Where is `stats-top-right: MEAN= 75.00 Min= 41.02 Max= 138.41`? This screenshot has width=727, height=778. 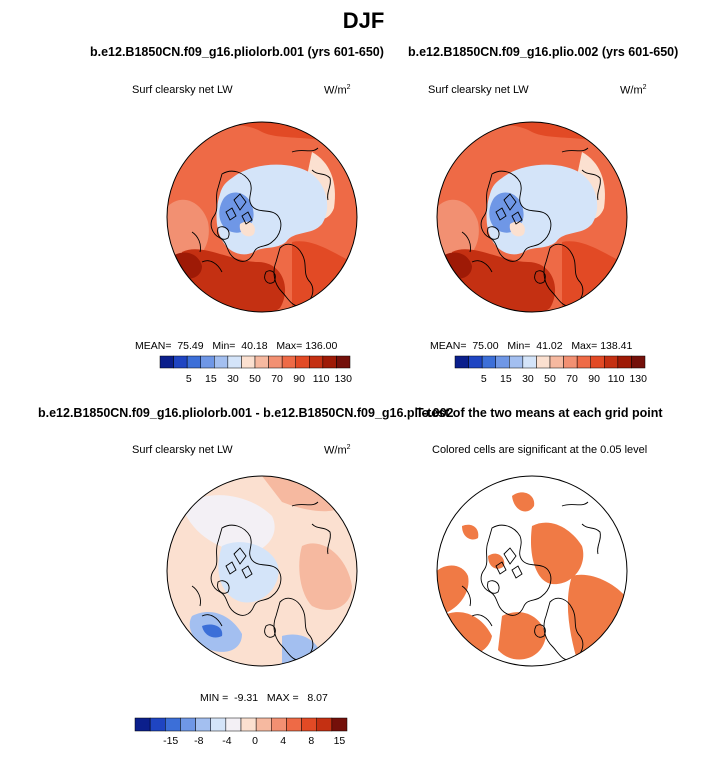
stats-top-right: MEAN= 75.00 Min= 41.02 Max= 138.41 is located at coordinates (531, 346).